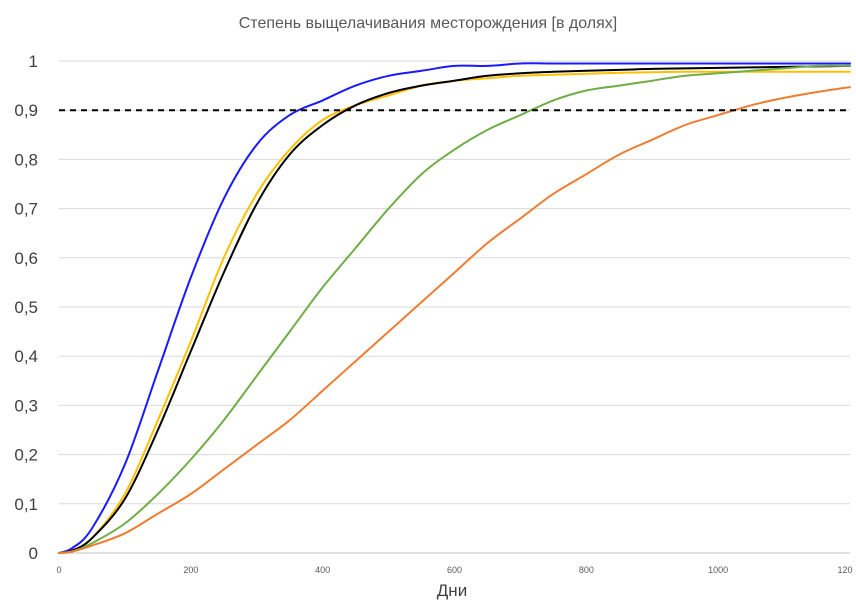  Describe the element at coordinates (844, 570) in the screenshot. I see `x-tick-label: 120` at that location.